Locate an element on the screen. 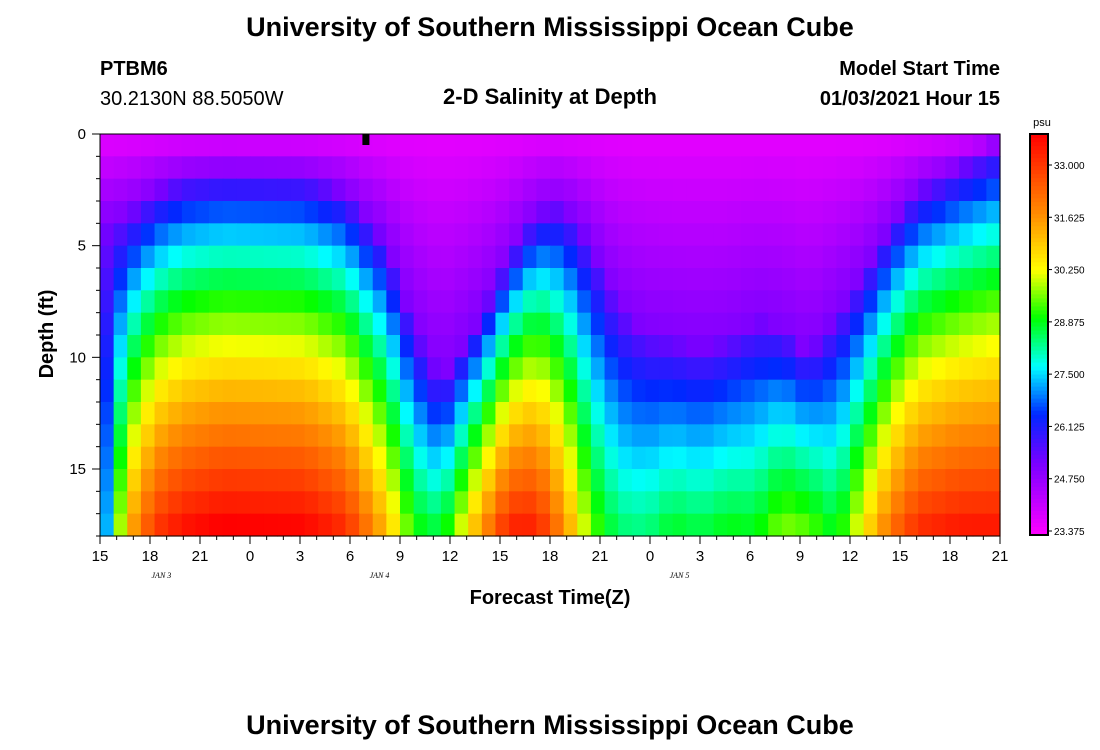 The height and width of the screenshot is (750, 1100). model-start-label: Model Start Time is located at coordinates (919, 69).